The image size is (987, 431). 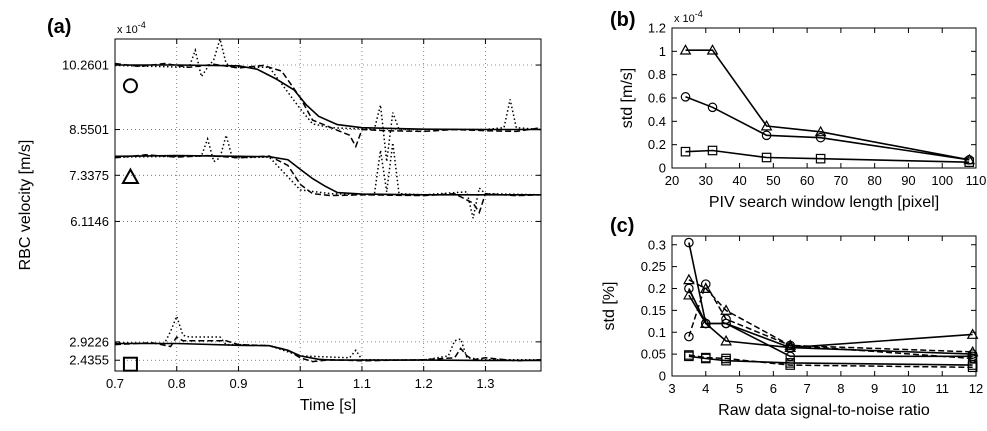 I want to click on y-tick-label: 8.5501, so click(x=89, y=129).